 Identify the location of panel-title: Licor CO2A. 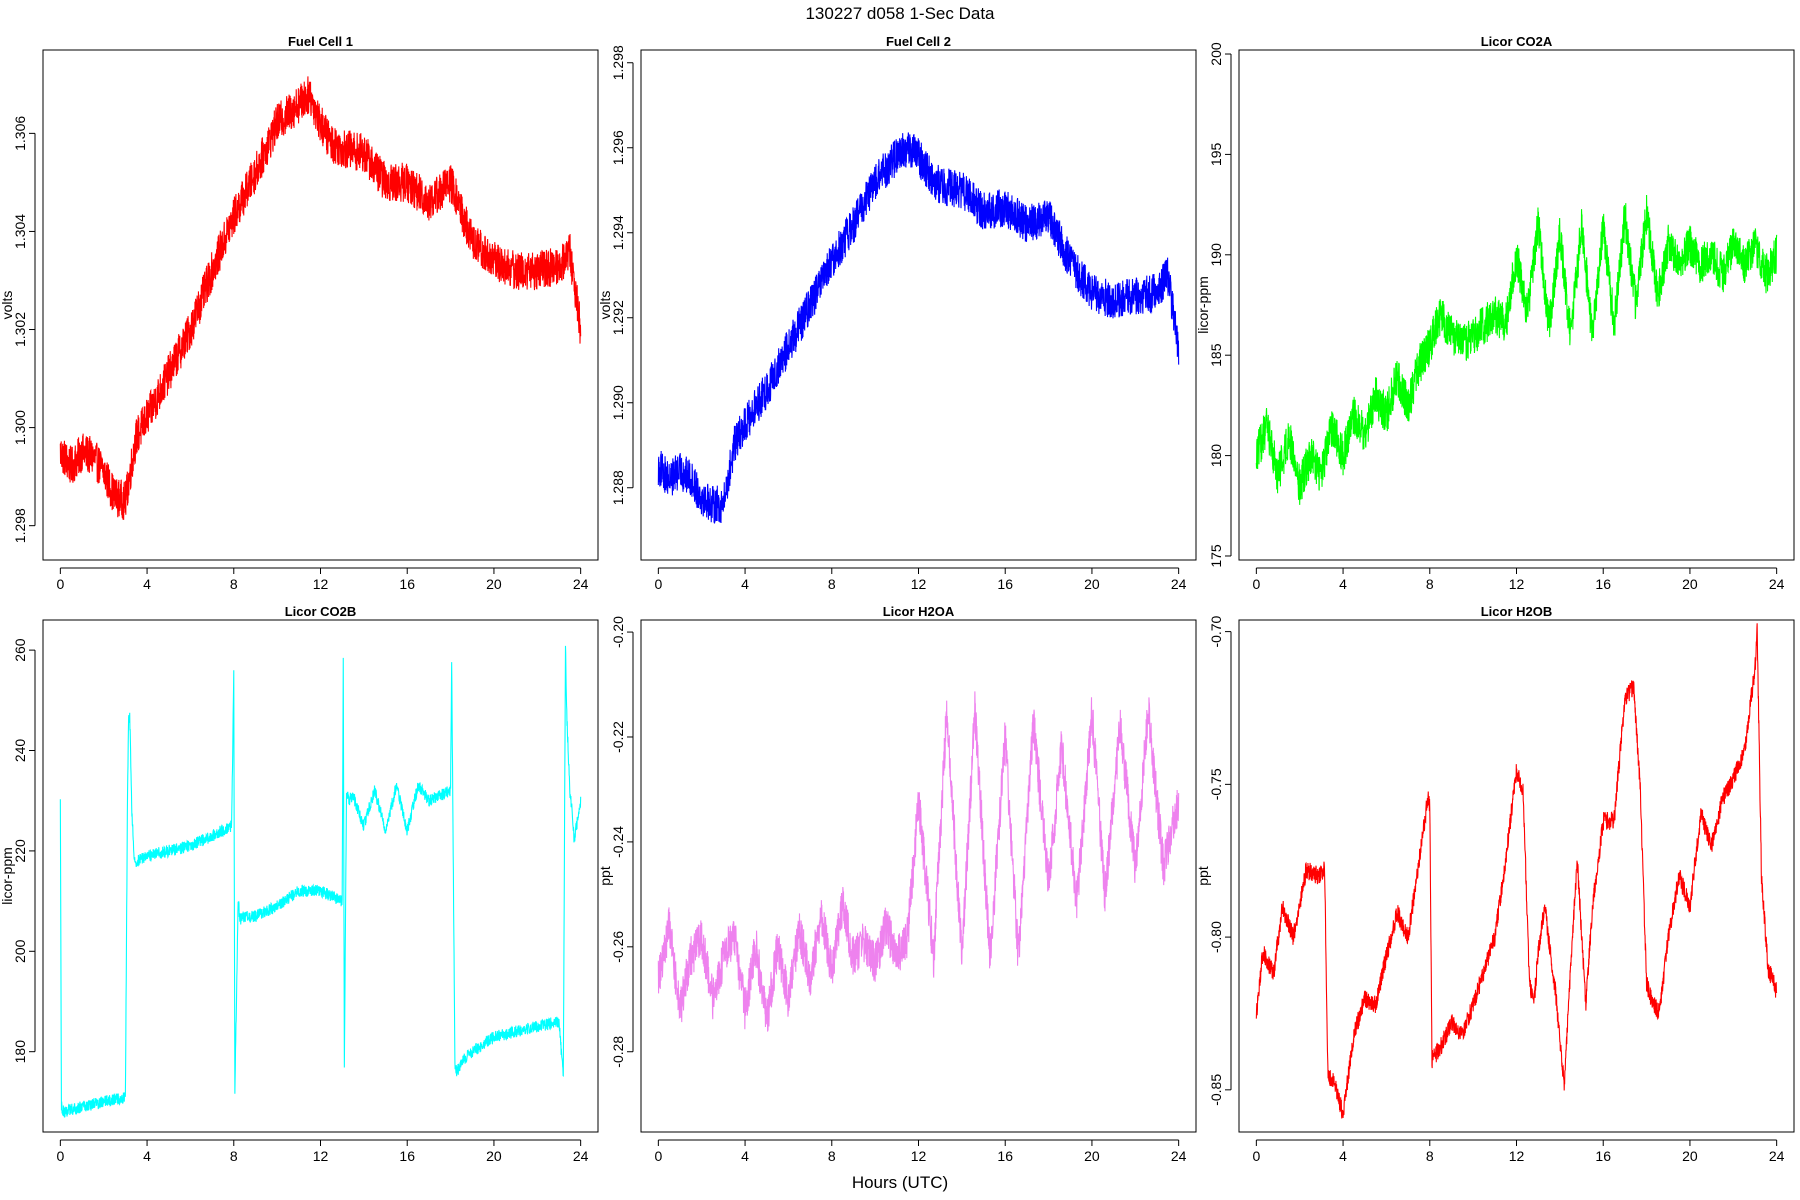
(1517, 41).